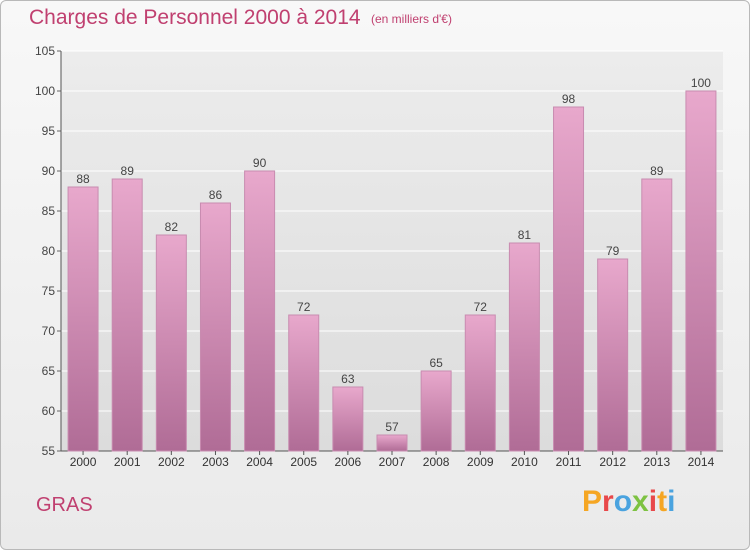  Describe the element at coordinates (348, 462) in the screenshot. I see `x-tick-label: 2006` at that location.